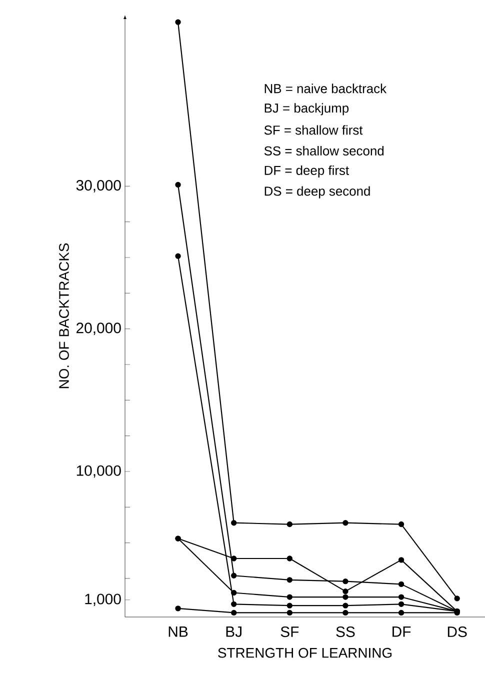 This screenshot has height=673, width=485. What do you see at coordinates (64, 315) in the screenshot?
I see `y-axis-title: NO. OF BACKTRACKS` at bounding box center [64, 315].